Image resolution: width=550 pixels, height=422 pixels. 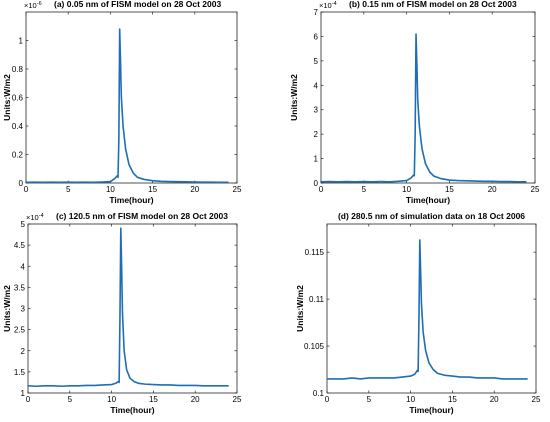 I want to click on chart-title: (a) 0.05 nm of FISM model on 28 Oct 2003, so click(x=137, y=4).